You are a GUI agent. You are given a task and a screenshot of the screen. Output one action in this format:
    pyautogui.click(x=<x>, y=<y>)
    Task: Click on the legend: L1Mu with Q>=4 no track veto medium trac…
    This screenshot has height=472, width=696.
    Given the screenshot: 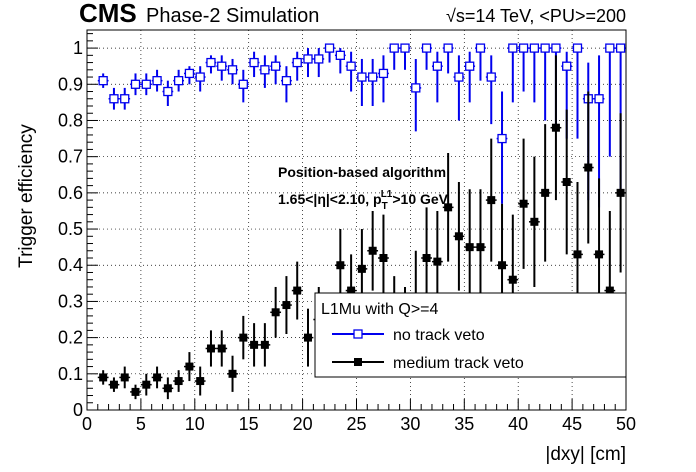 What is the action you would take?
    pyautogui.click(x=470, y=335)
    